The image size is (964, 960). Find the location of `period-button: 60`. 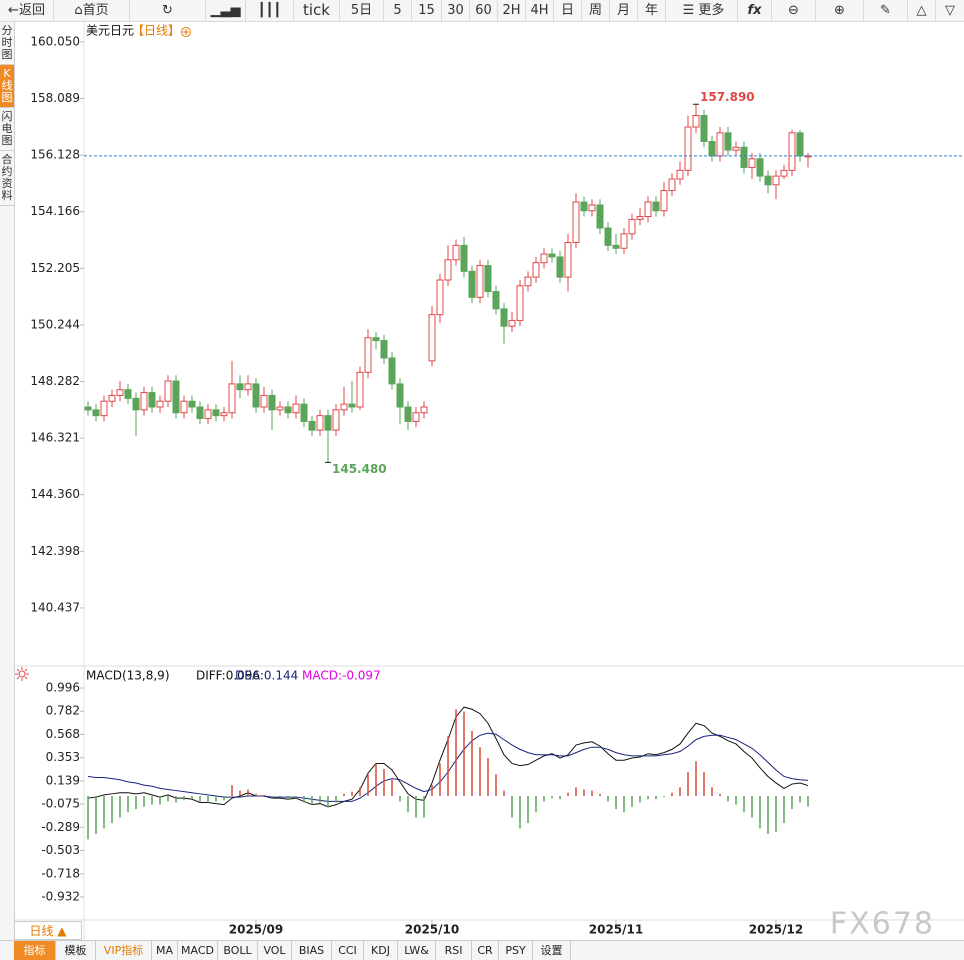

period-button: 60 is located at coordinates (484, 10).